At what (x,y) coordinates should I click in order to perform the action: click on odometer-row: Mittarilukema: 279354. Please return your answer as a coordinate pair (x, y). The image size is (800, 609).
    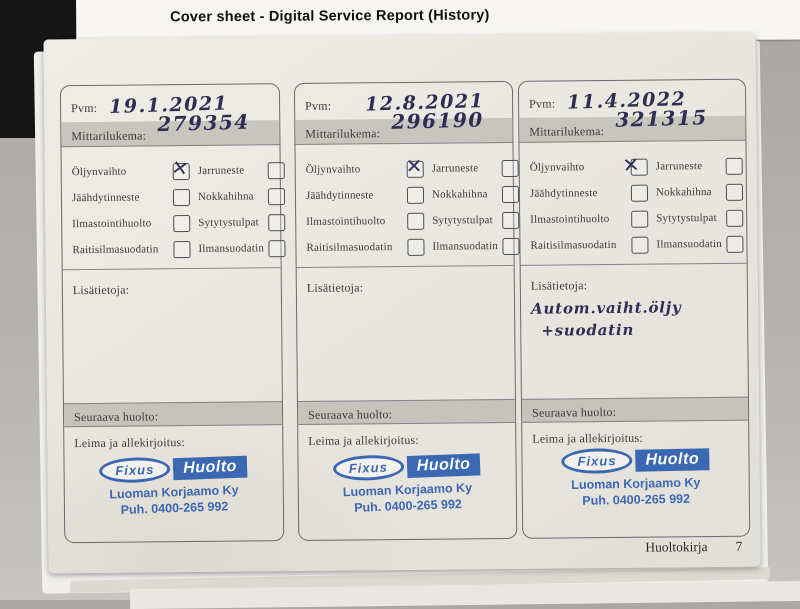
    Looking at the image, I should click on (170, 133).